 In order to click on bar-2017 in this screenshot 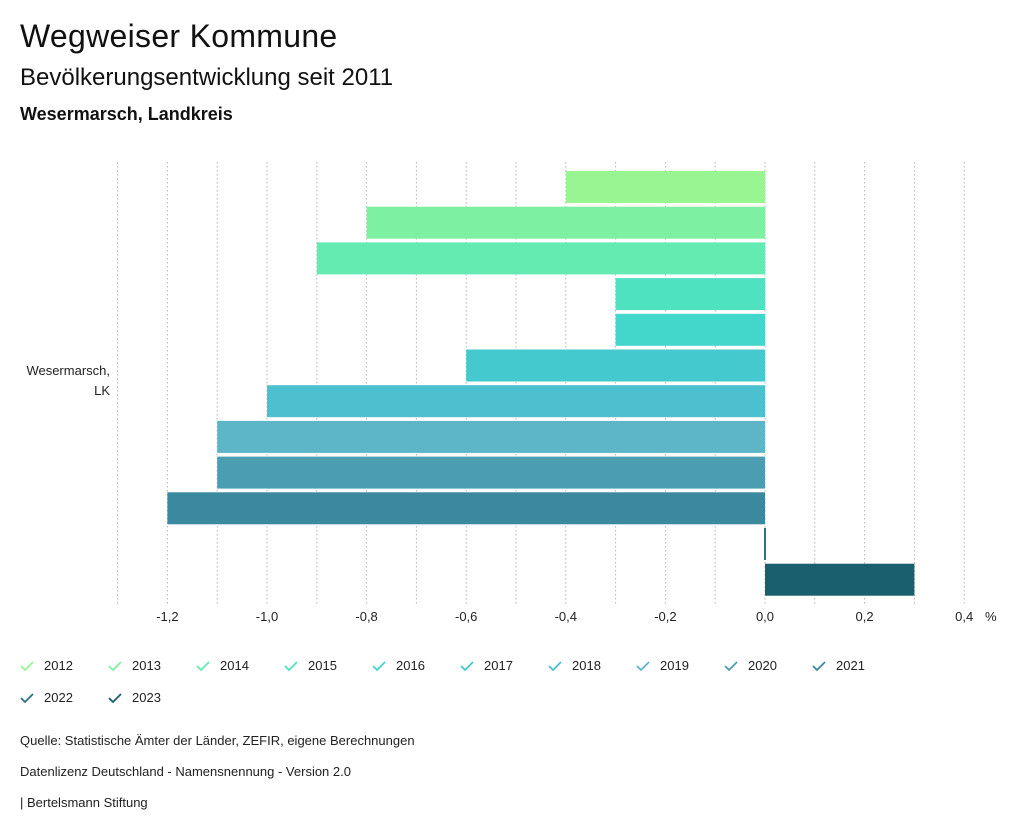, I will do `click(615, 365)`.